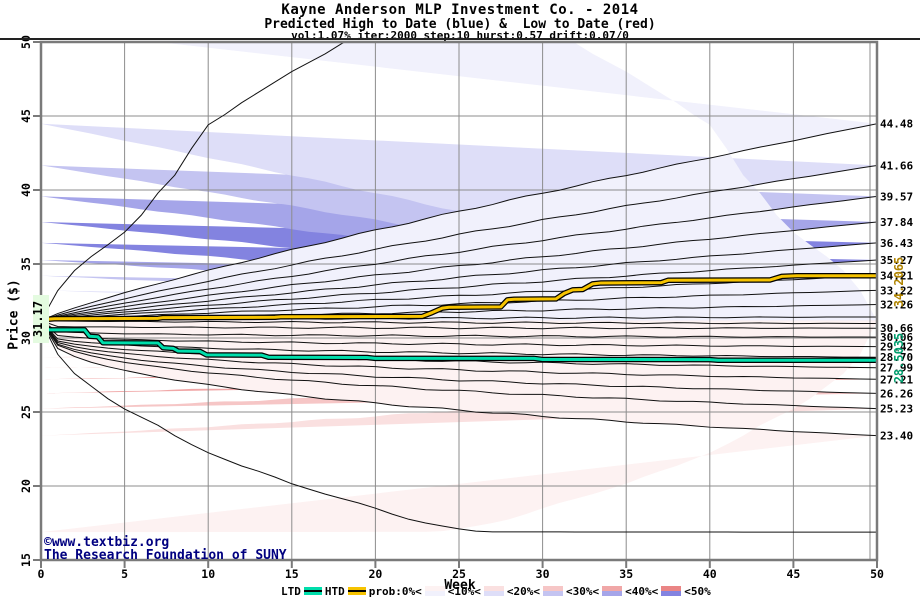  What do you see at coordinates (896, 379) in the screenshot?
I see `curve-end-label: 27.21` at bounding box center [896, 379].